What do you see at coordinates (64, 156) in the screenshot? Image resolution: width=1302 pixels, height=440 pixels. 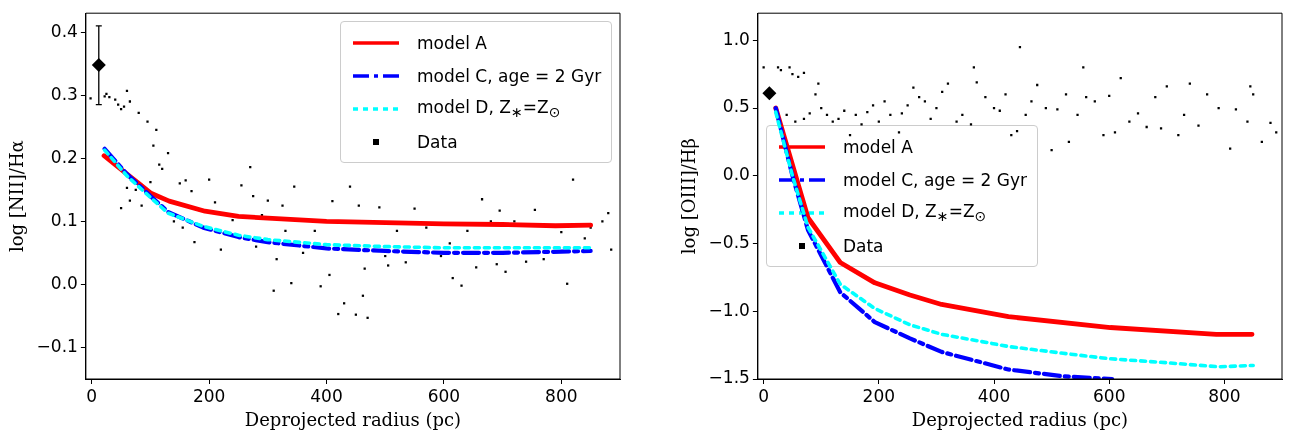 I see `y-tick-label: 0.2` at bounding box center [64, 156].